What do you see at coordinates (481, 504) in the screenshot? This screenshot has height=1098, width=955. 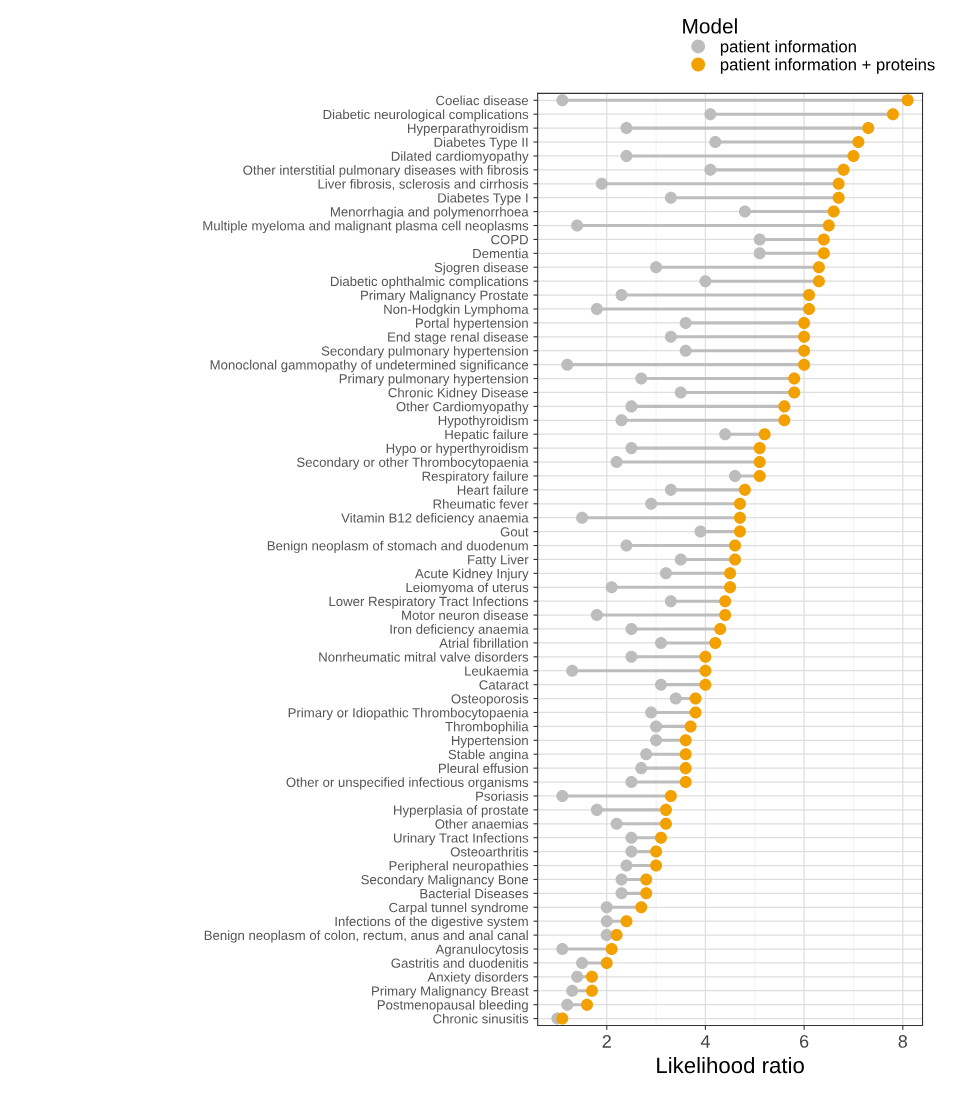 I see `y-tick-label: Rheumatic fever` at bounding box center [481, 504].